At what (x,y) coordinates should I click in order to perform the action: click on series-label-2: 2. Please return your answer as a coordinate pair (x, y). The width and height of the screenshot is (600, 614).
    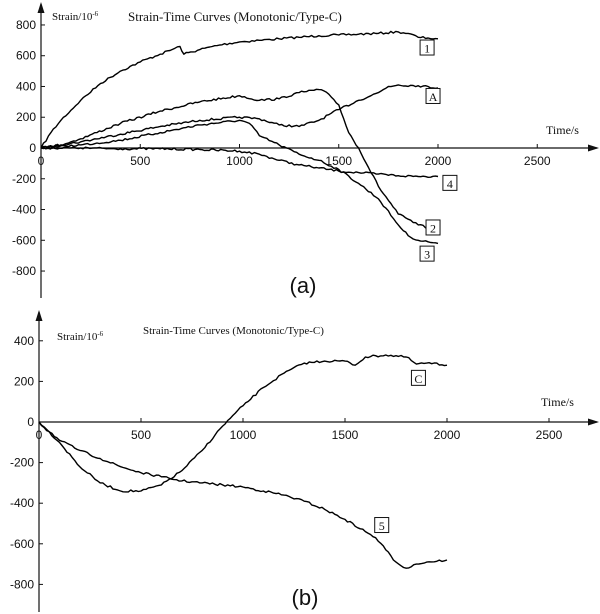
    Looking at the image, I should click on (433, 228).